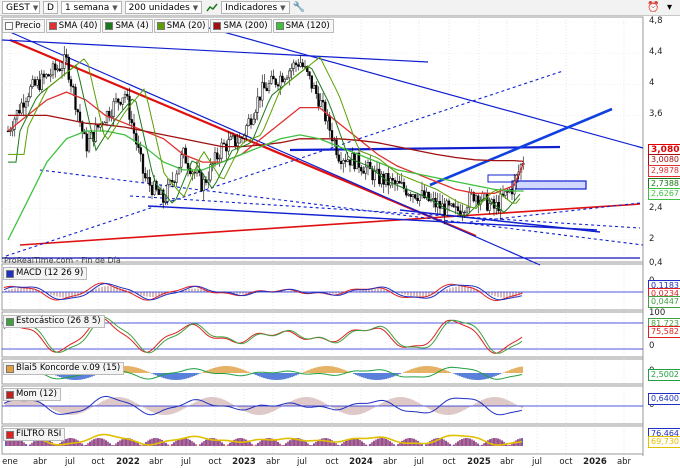  Describe the element at coordinates (64, 368) in the screenshot. I see `indicator-panel-title: Blai5 Koncorde v.09 (15)` at that location.